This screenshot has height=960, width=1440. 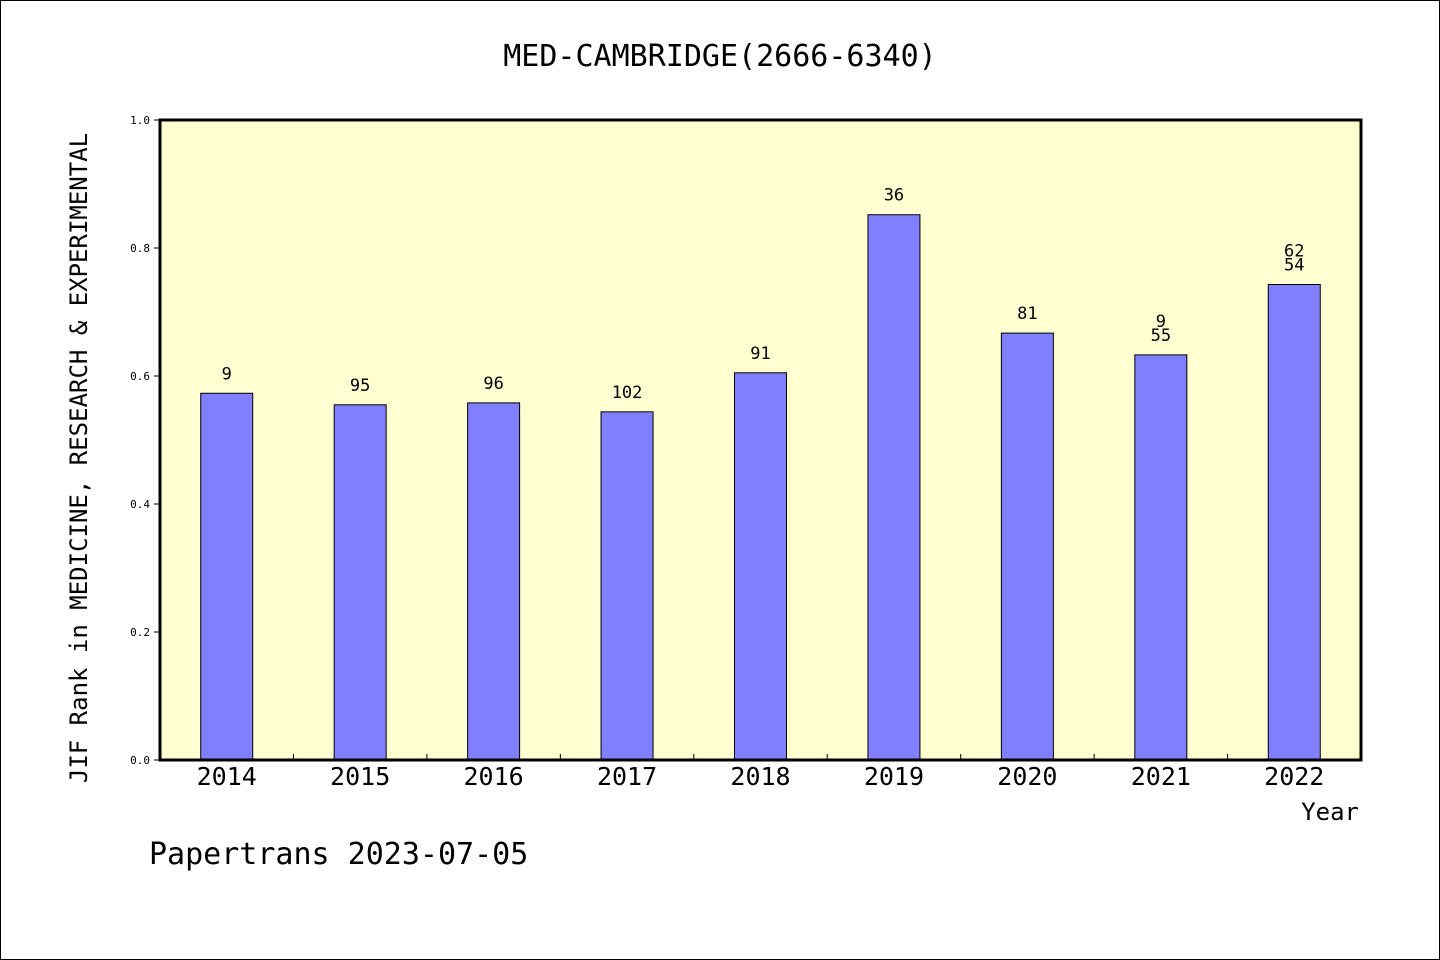 What do you see at coordinates (227, 576) in the screenshot?
I see `bar-2014` at bounding box center [227, 576].